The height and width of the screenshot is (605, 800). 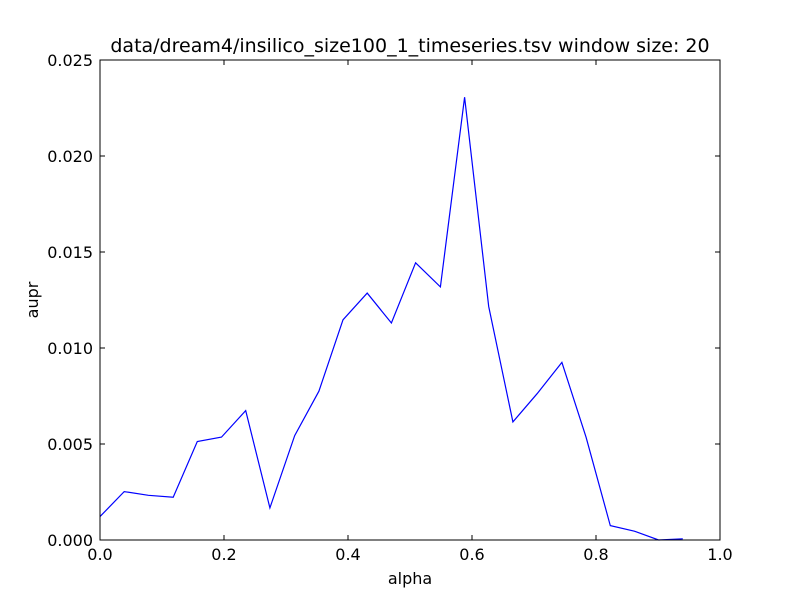 I want to click on y-tick-label: 0.020, so click(x=70, y=156).